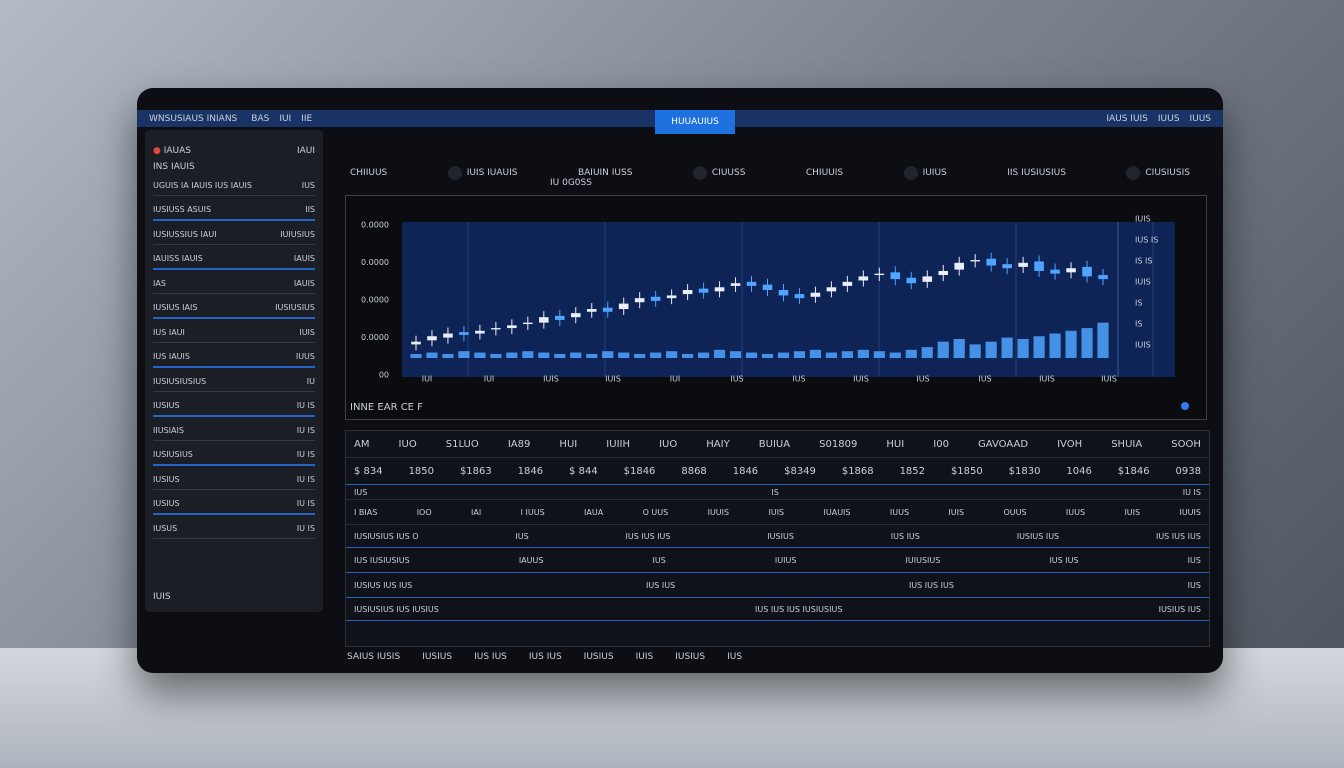  I want to click on footer-item: SAIUS IUSIS, so click(374, 657).